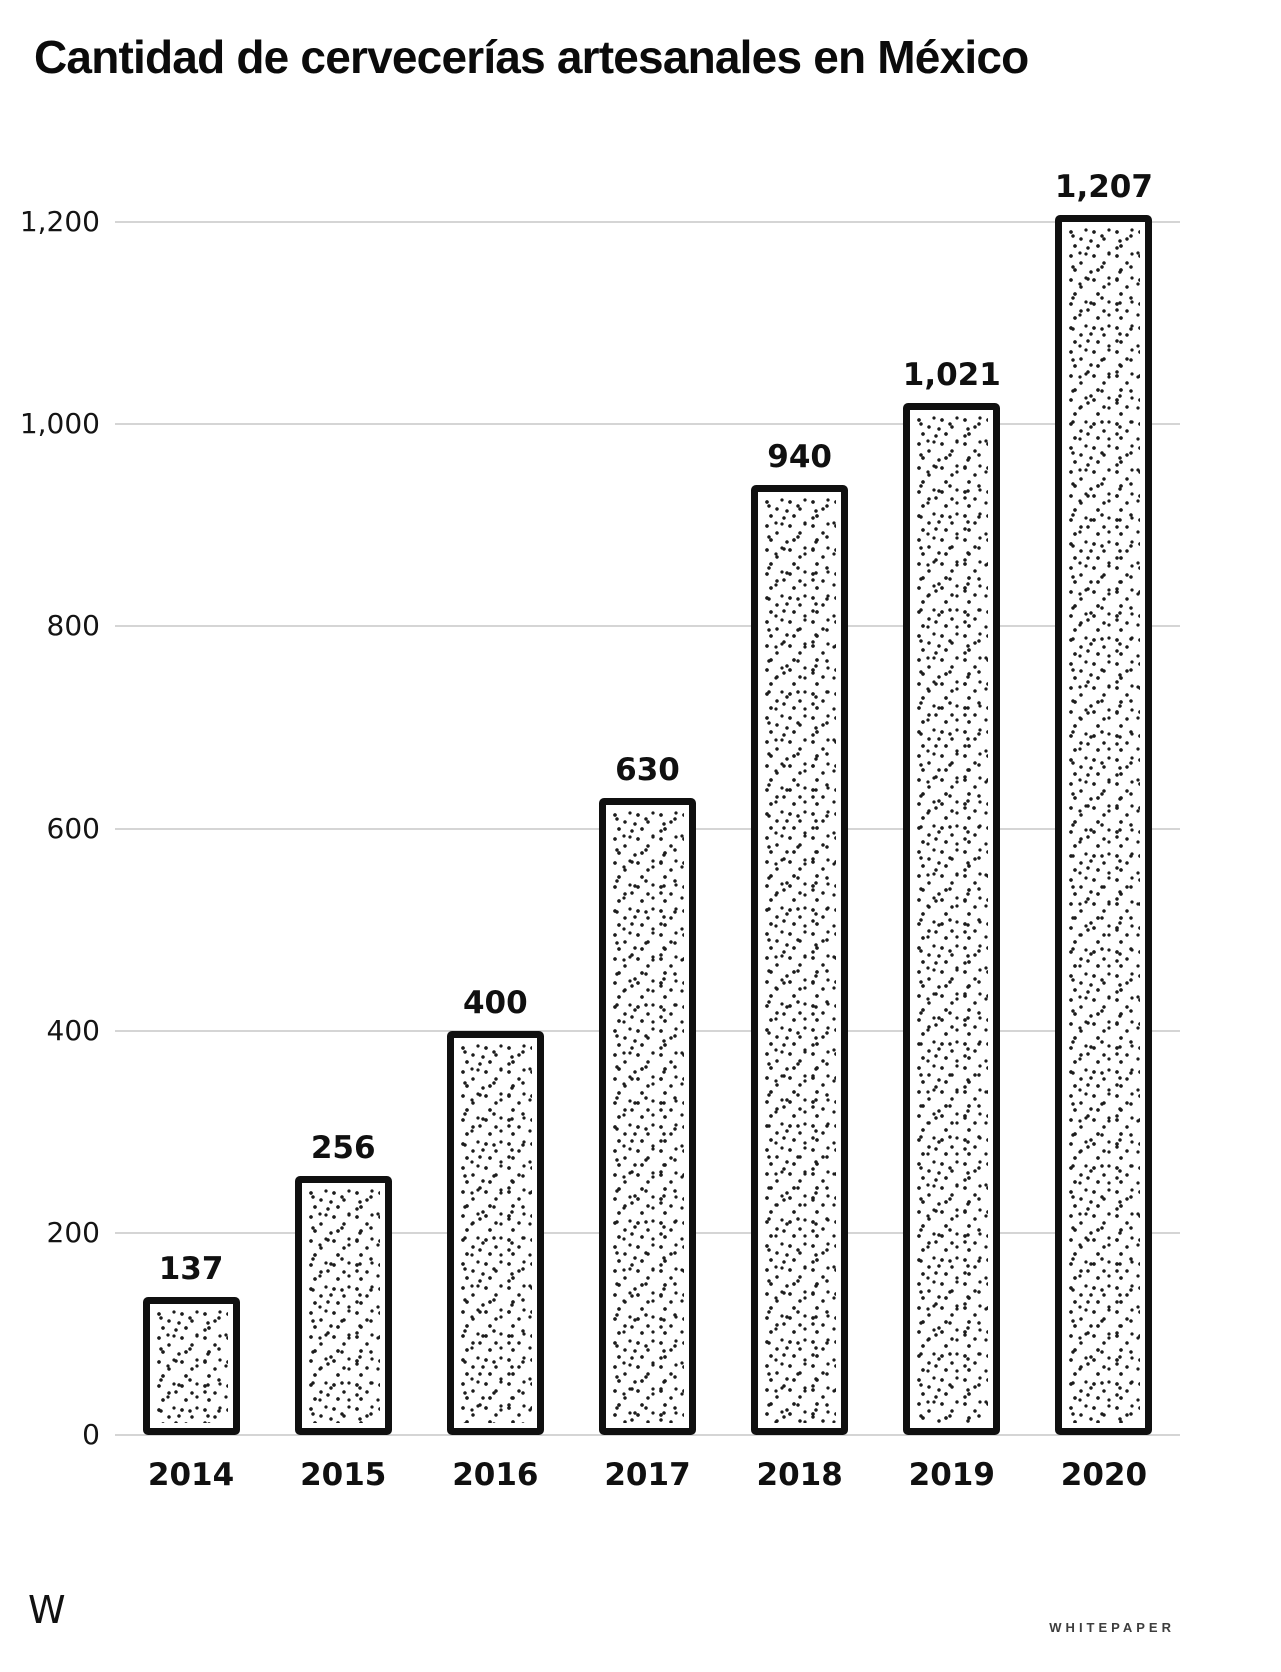 This screenshot has width=1281, height=1672. What do you see at coordinates (73, 626) in the screenshot?
I see `y-axis-tick-label: 800` at bounding box center [73, 626].